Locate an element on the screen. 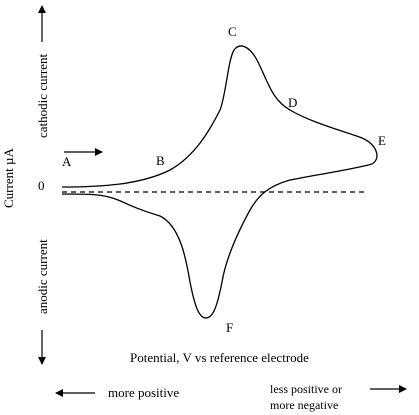 This screenshot has width=419, height=415. less-positive-label: less positive or is located at coordinates (306, 389).